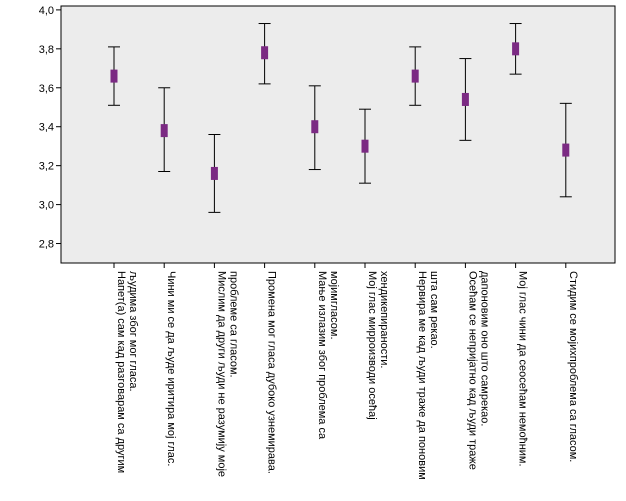 Image resolution: width=626 pixels, height=501 pixels. What do you see at coordinates (334, 305) in the screenshot?
I see `category-label-line: мојимгласом.` at bounding box center [334, 305].